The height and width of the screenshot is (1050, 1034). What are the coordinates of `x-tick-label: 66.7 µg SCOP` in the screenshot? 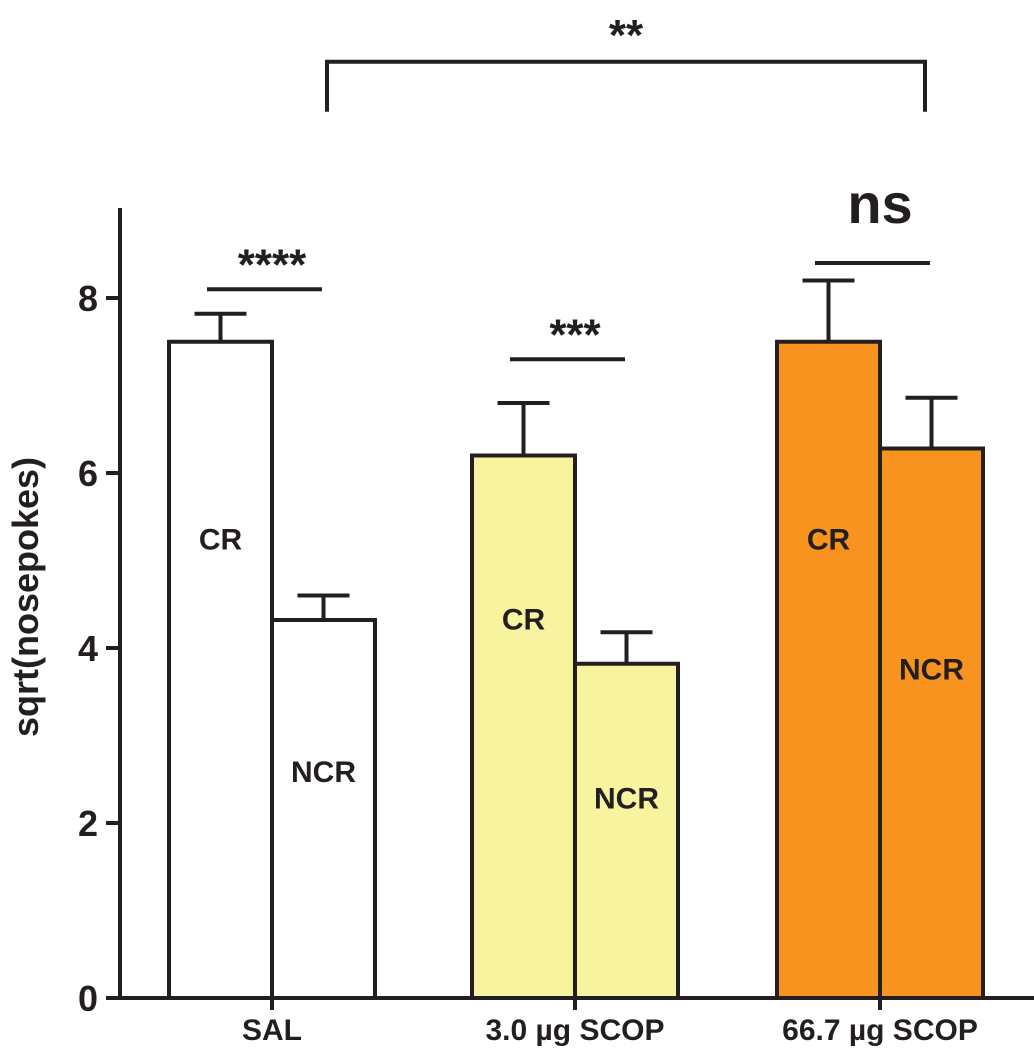 It's located at (880, 1030).